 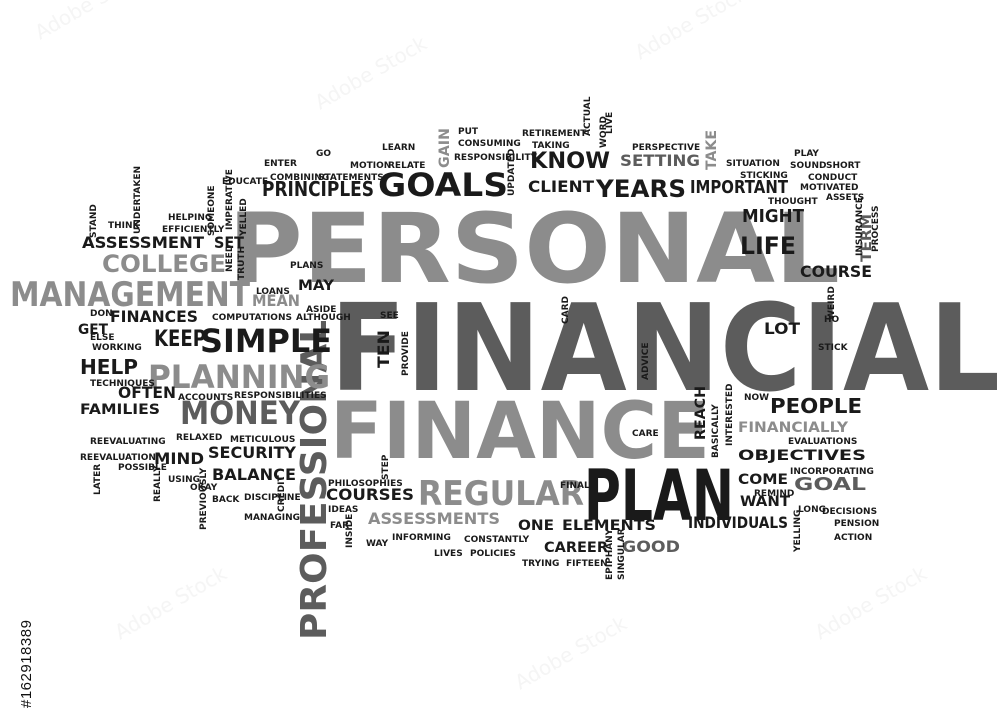 I want to click on word-action: ACTION, so click(x=853, y=538).